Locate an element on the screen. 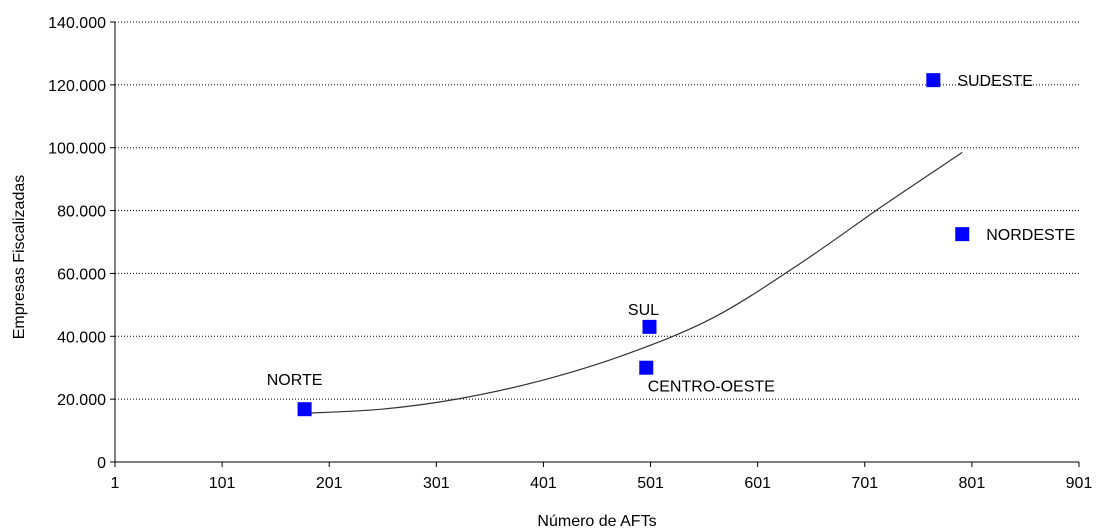  y-tick-label: 120.000 is located at coordinates (77, 86).